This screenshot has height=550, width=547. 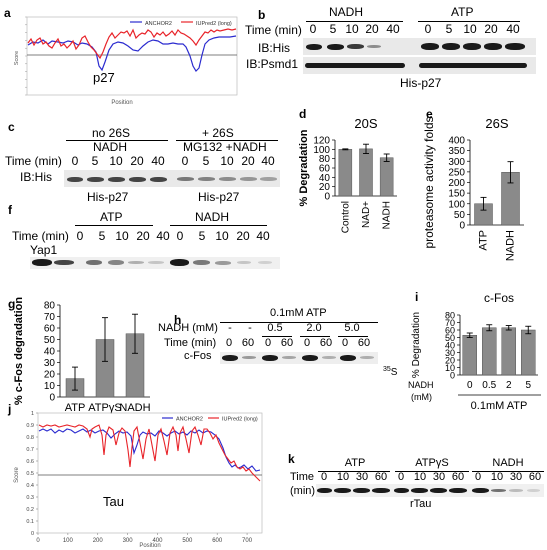 I want to click on y-tick-7: 70, so click(x=50, y=317).